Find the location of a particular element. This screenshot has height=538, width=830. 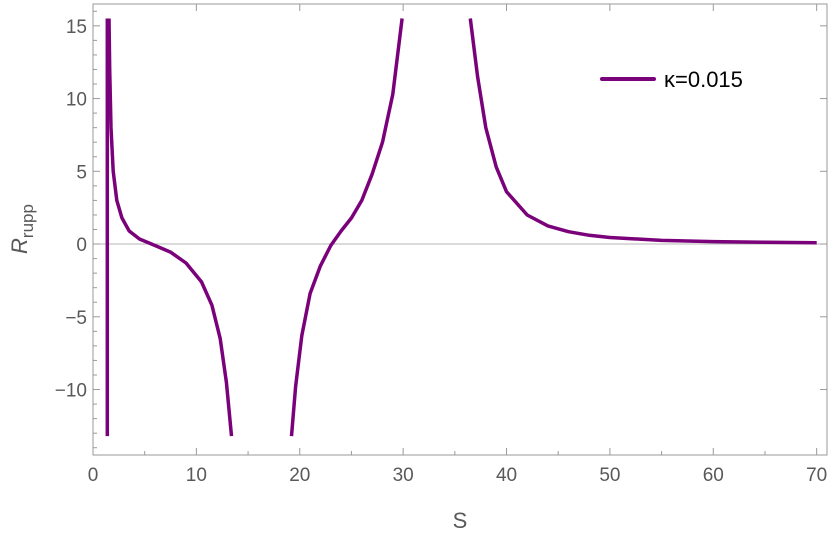

y-axis-title: Rrupp is located at coordinates (22, 229).